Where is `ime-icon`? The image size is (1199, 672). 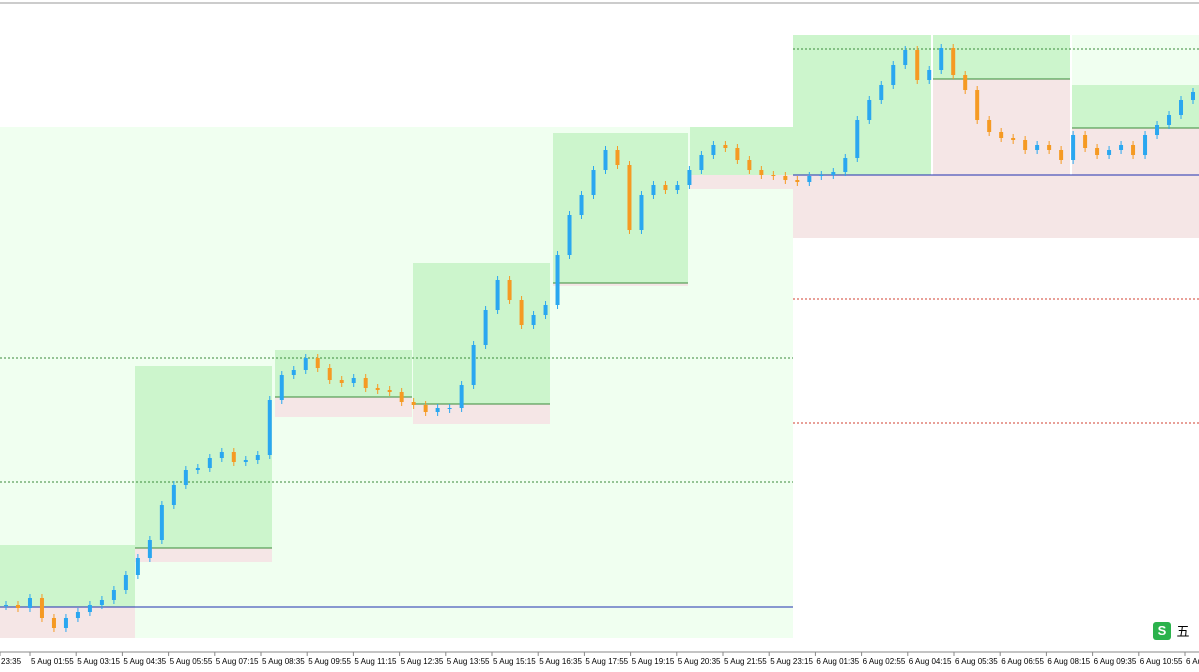 ime-icon is located at coordinates (1162, 631).